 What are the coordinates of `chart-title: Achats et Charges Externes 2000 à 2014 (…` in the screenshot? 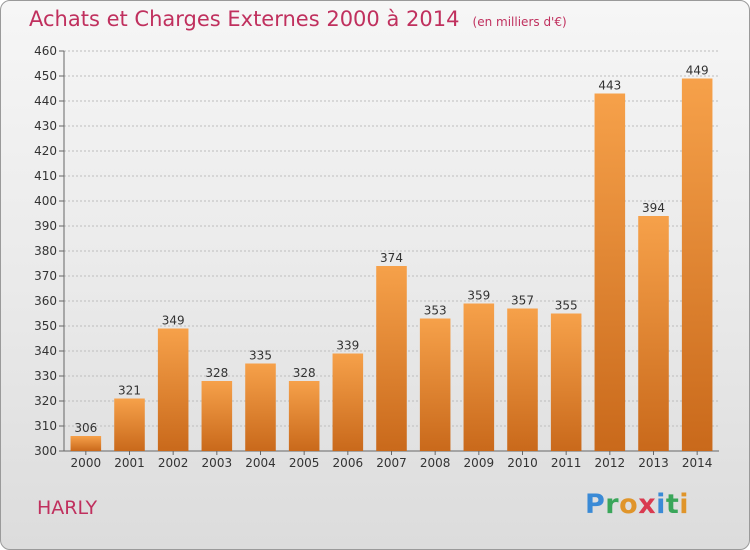 It's located at (298, 19).